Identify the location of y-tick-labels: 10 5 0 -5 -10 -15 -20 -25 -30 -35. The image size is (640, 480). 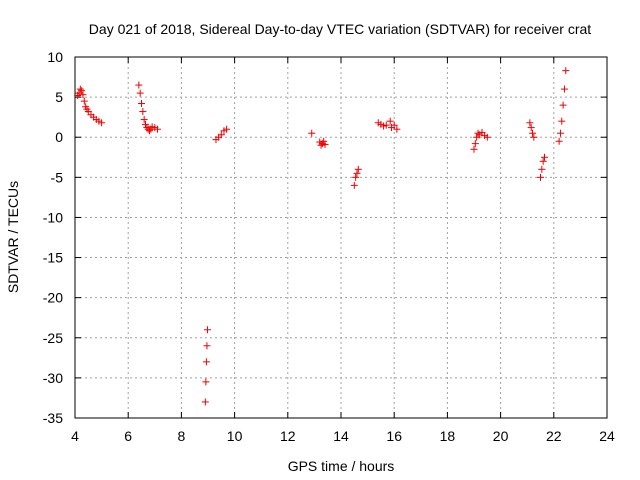
(53, 237).